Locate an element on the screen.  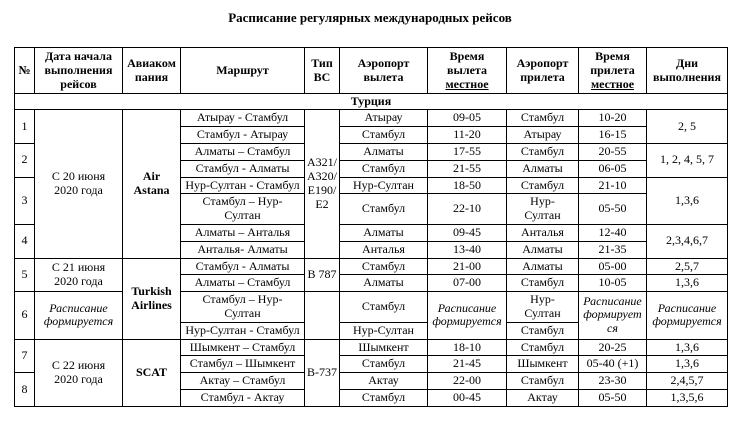
days-cell: 2, 5 is located at coordinates (687, 126).